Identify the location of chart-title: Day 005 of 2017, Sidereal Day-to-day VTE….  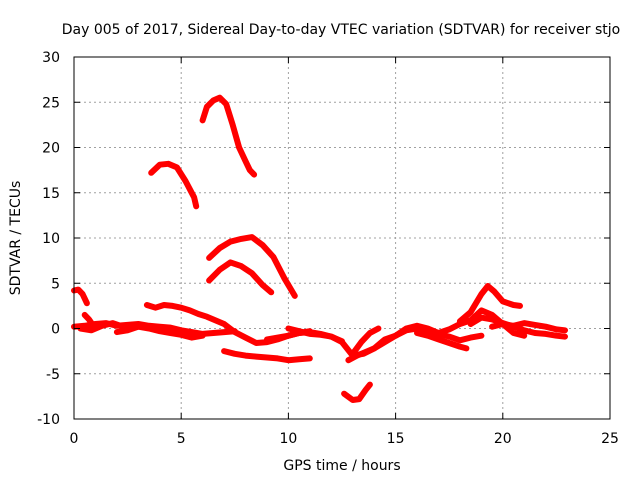
(341, 30).